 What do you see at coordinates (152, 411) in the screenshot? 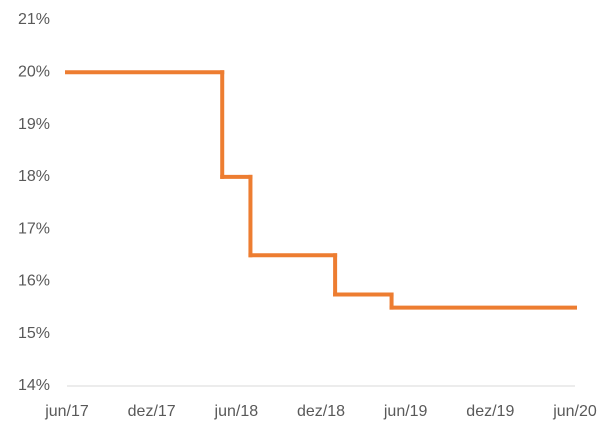
I see `x-tick-label: dez/17` at bounding box center [152, 411].